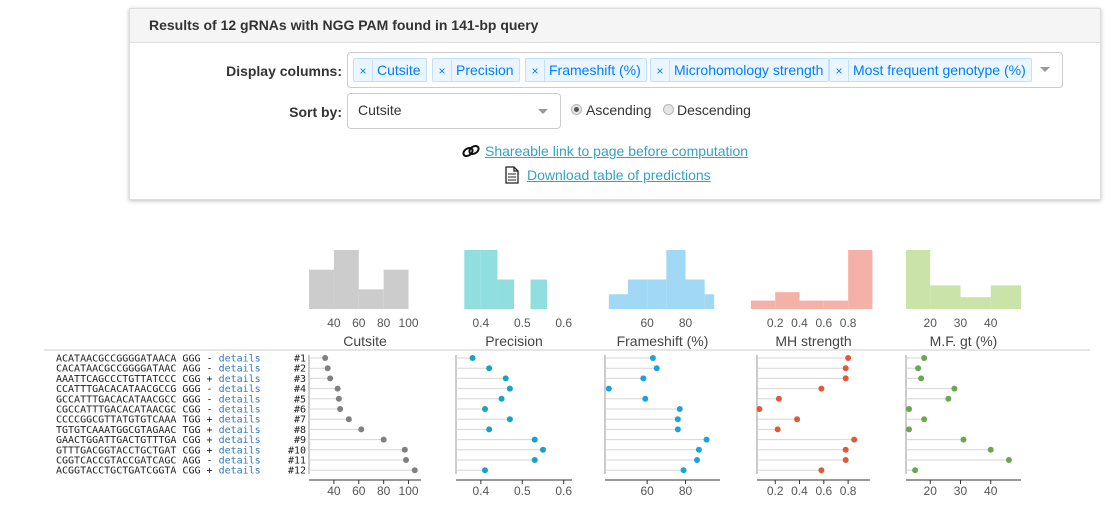 Image resolution: width=1114 pixels, height=509 pixels. I want to click on chip-most-frequent-genotype: × Most frequent genotype (%), so click(930, 70).